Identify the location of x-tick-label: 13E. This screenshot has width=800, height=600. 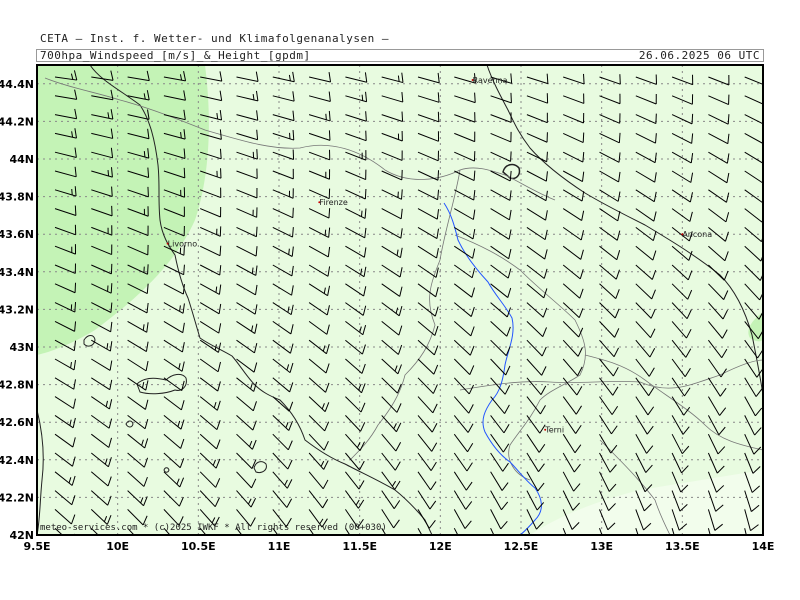
(601, 546).